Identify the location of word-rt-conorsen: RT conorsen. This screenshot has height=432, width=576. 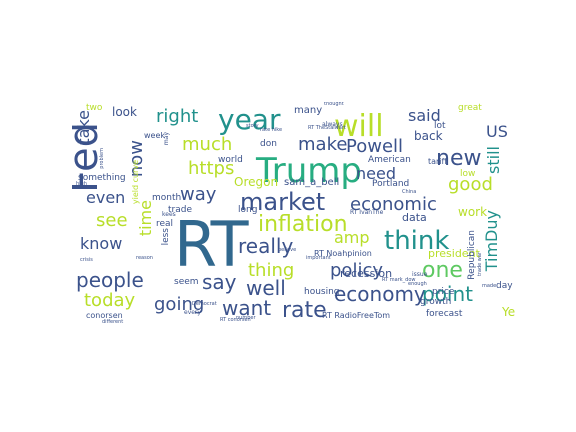
(235, 320).